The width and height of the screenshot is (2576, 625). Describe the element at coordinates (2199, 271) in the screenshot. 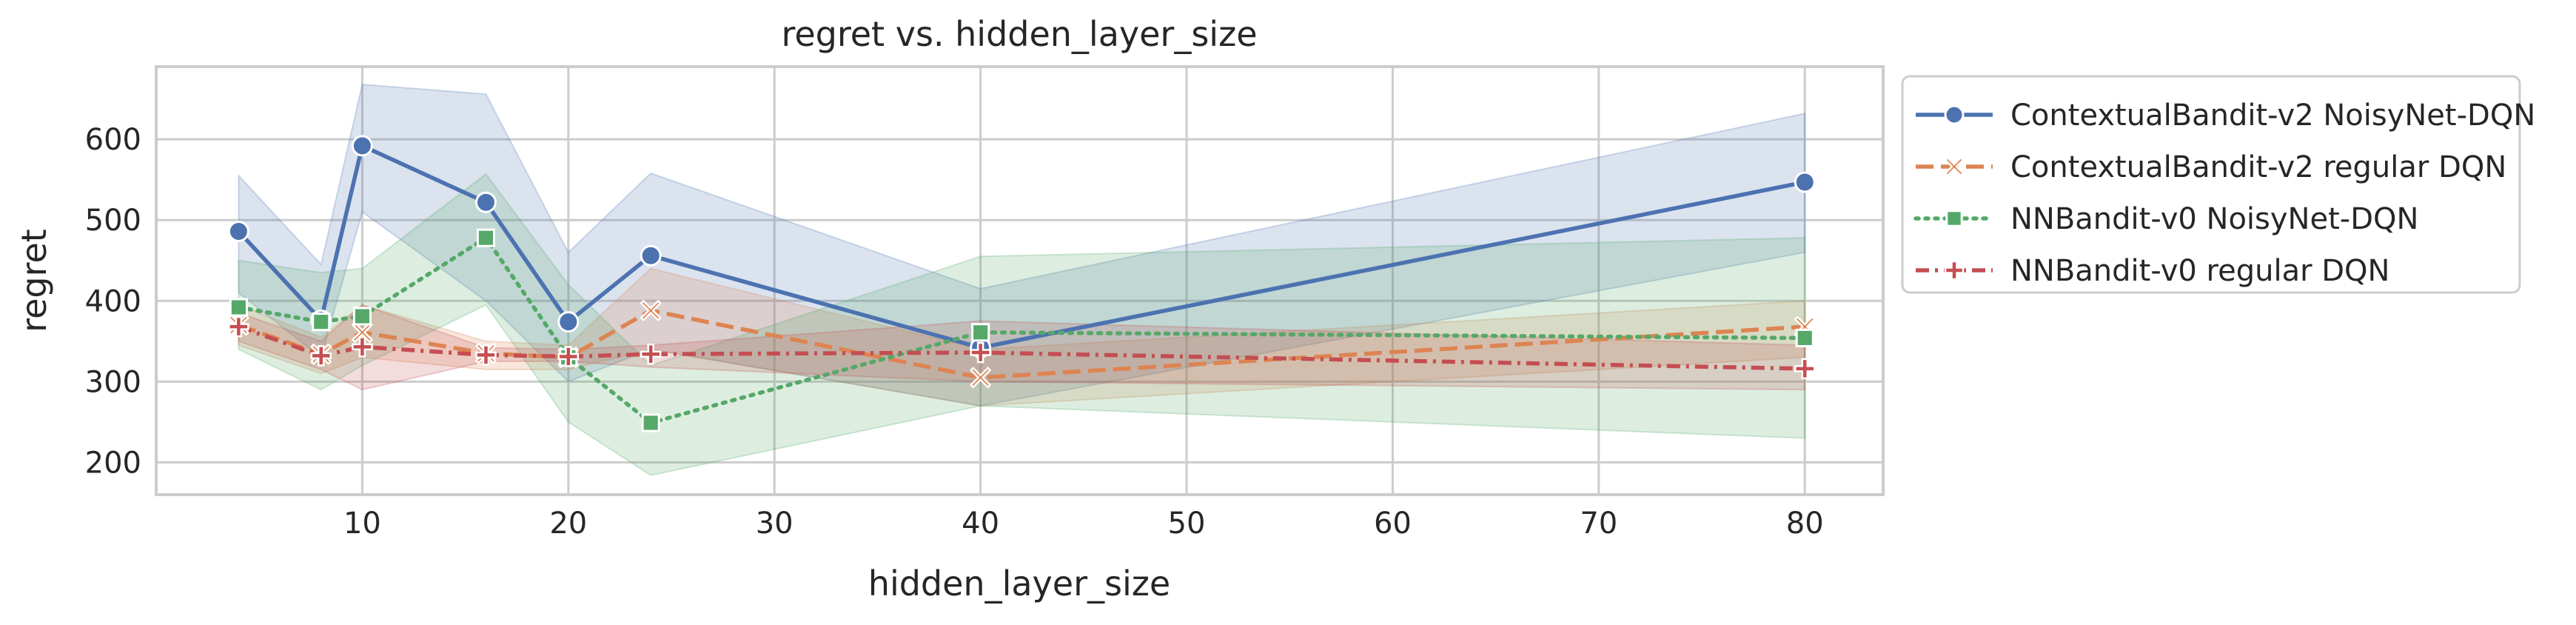

I see `series-4-legend-label: NNBandit-v0 regular DQN` at that location.